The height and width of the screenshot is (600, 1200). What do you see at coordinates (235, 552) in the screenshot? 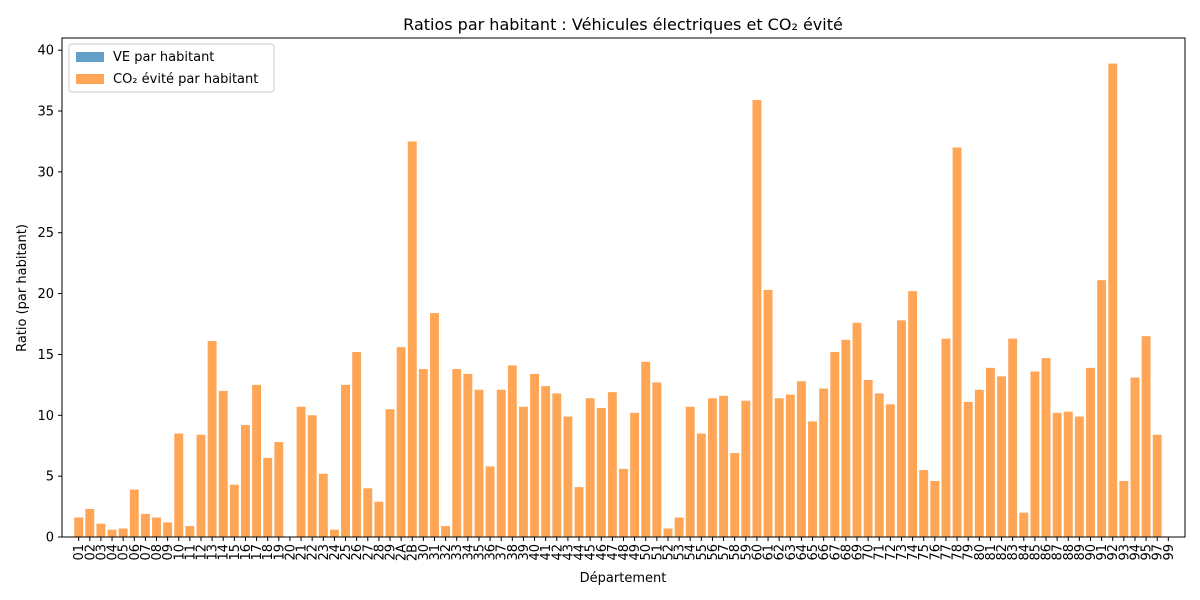
I see `x-tick-label-15: 15` at bounding box center [235, 552].